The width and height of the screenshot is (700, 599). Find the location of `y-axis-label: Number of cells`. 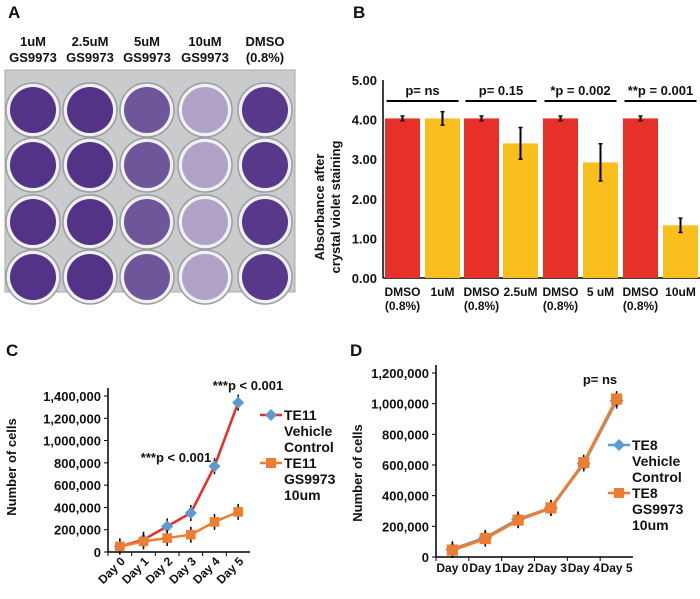

y-axis-label: Number of cells is located at coordinates (11, 467).